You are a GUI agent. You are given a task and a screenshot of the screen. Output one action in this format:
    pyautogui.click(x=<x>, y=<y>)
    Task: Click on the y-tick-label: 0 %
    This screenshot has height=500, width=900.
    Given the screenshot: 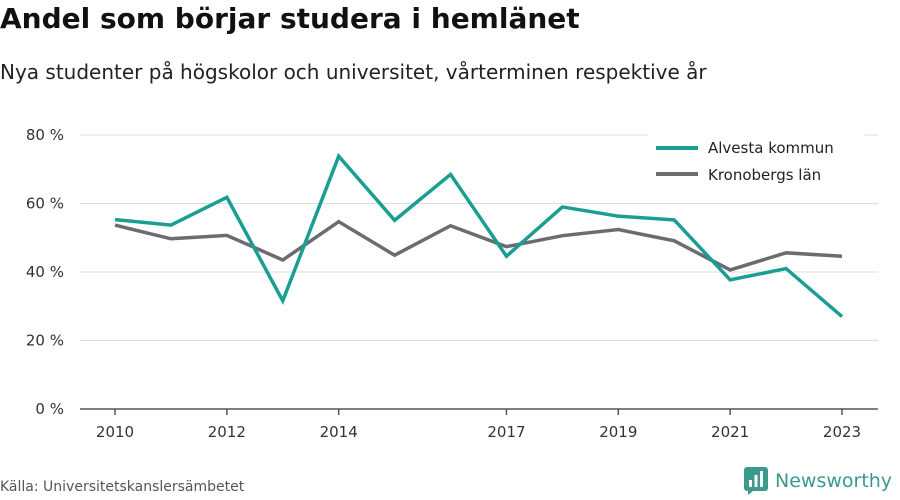 What is the action you would take?
    pyautogui.click(x=49, y=409)
    